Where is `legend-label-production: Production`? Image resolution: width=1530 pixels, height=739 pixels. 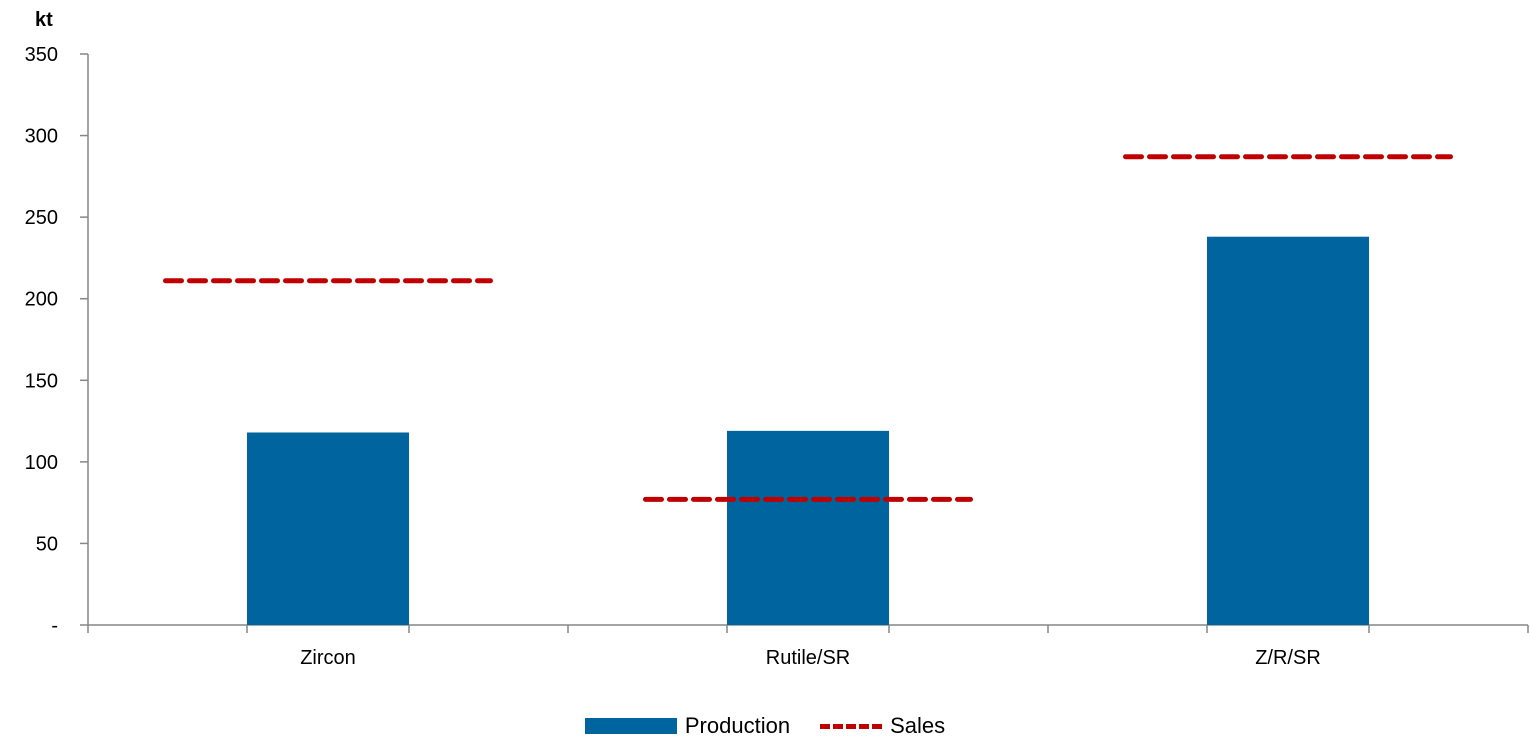 legend-label-production: Production is located at coordinates (737, 725).